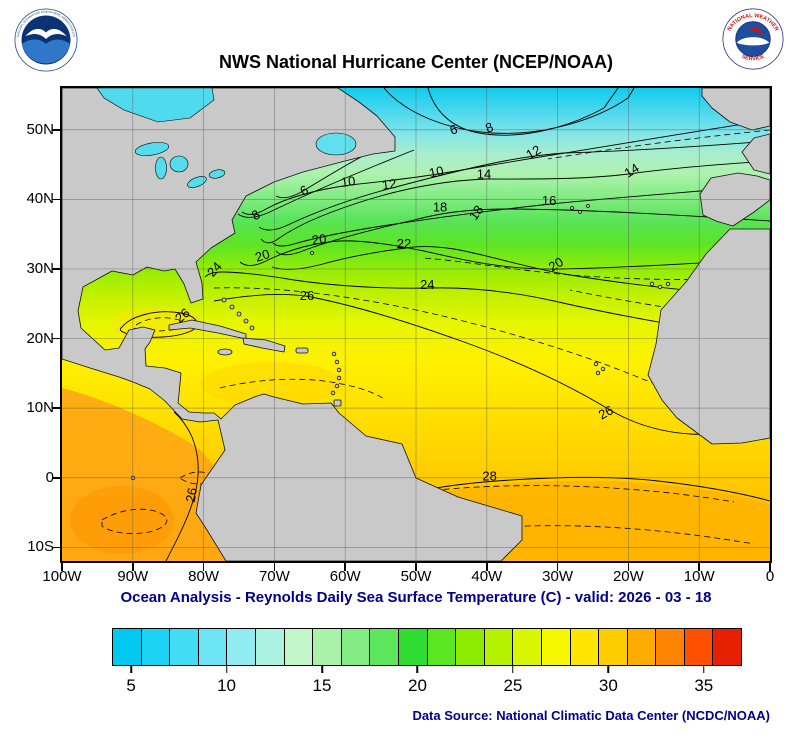 The height and width of the screenshot is (737, 800). What do you see at coordinates (755, 154) in the screenshot?
I see `land-france` at bounding box center [755, 154].